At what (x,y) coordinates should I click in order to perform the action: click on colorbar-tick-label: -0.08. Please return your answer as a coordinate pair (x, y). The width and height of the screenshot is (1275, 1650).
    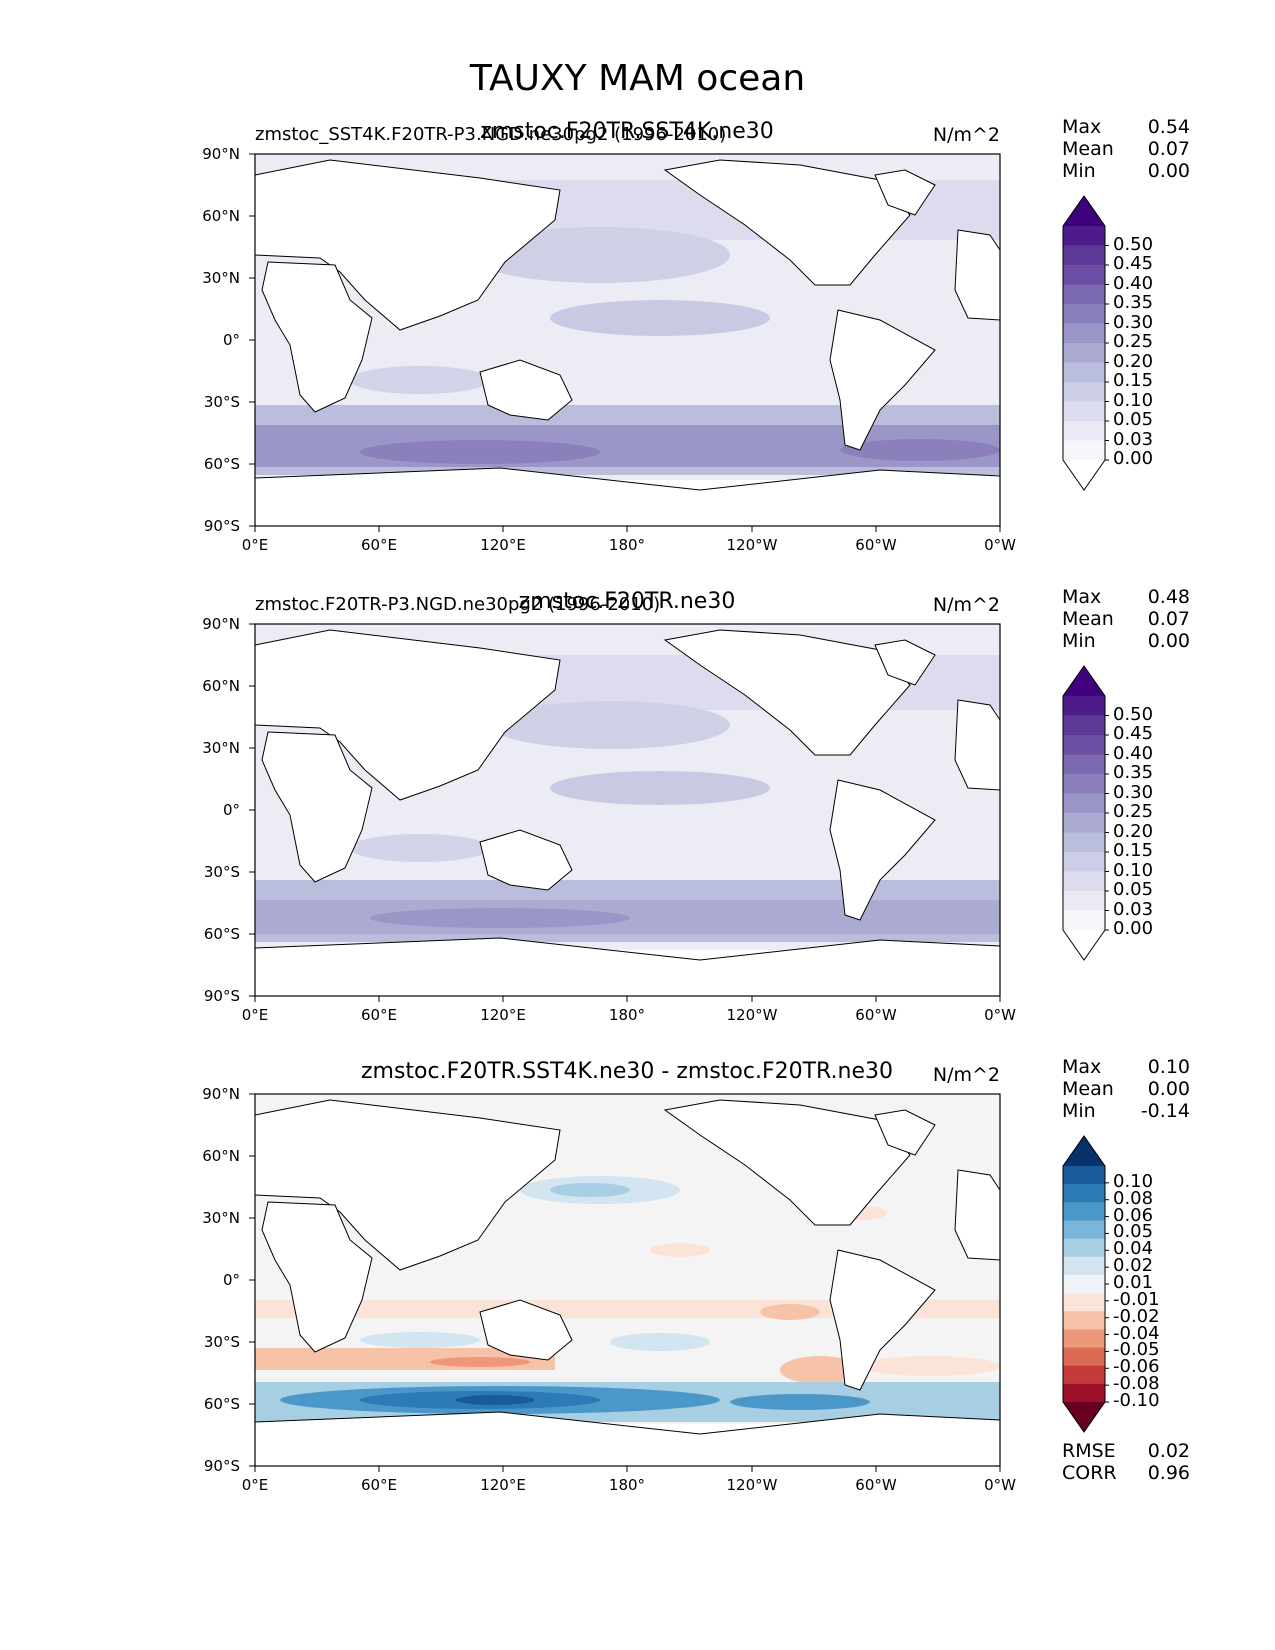
    Looking at the image, I should click on (1136, 1384).